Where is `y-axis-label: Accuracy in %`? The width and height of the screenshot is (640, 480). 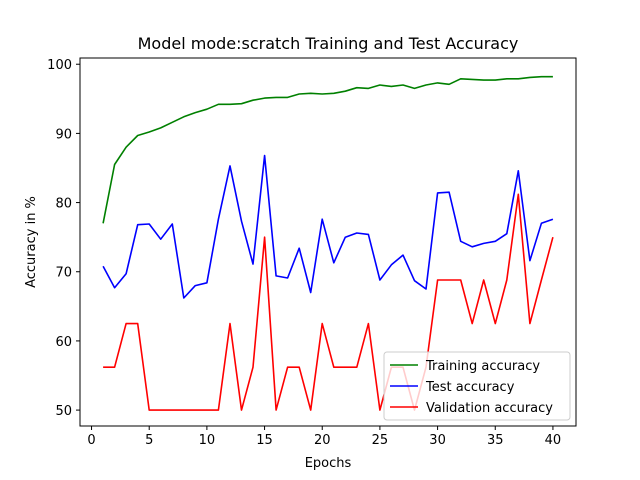 y-axis-label: Accuracy in % is located at coordinates (31, 242).